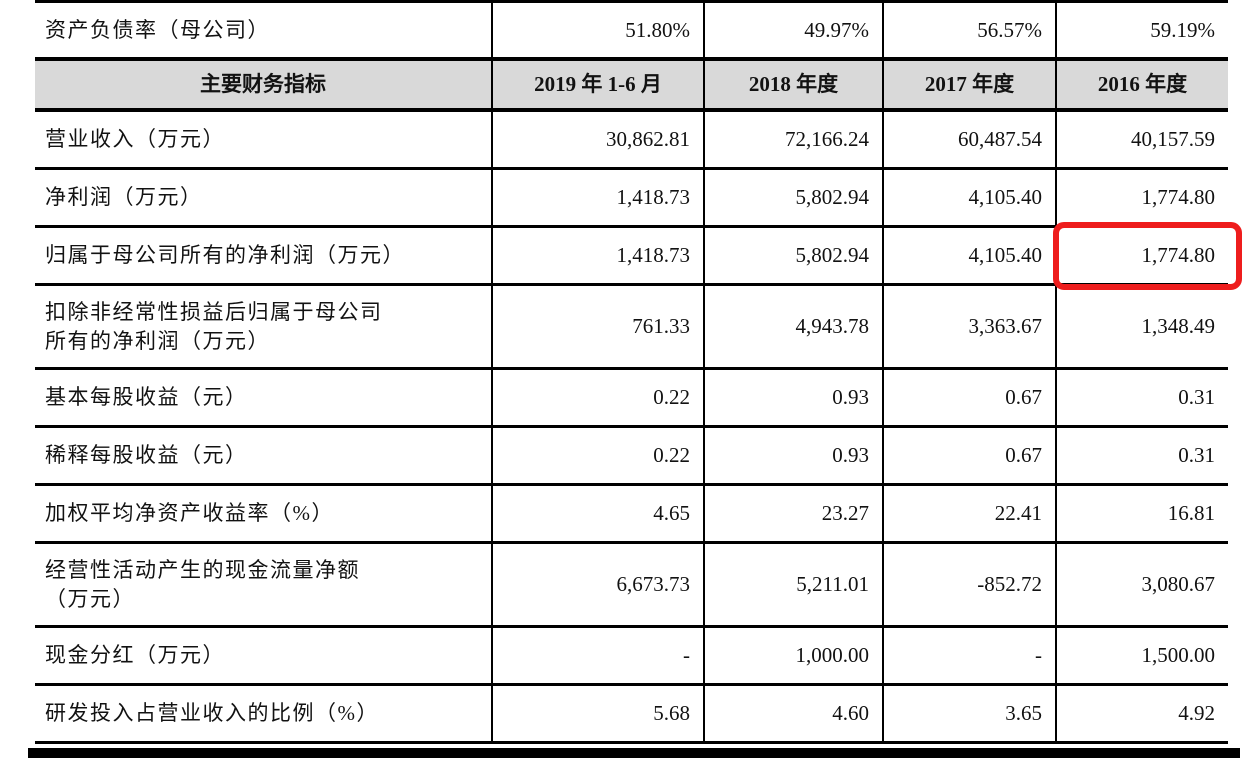 The height and width of the screenshot is (758, 1243). I want to click on table-row-debt-ratio: 资产负债率（母公司） 51.80% 49.97% 56.57% 59.19%, so click(631, 30).